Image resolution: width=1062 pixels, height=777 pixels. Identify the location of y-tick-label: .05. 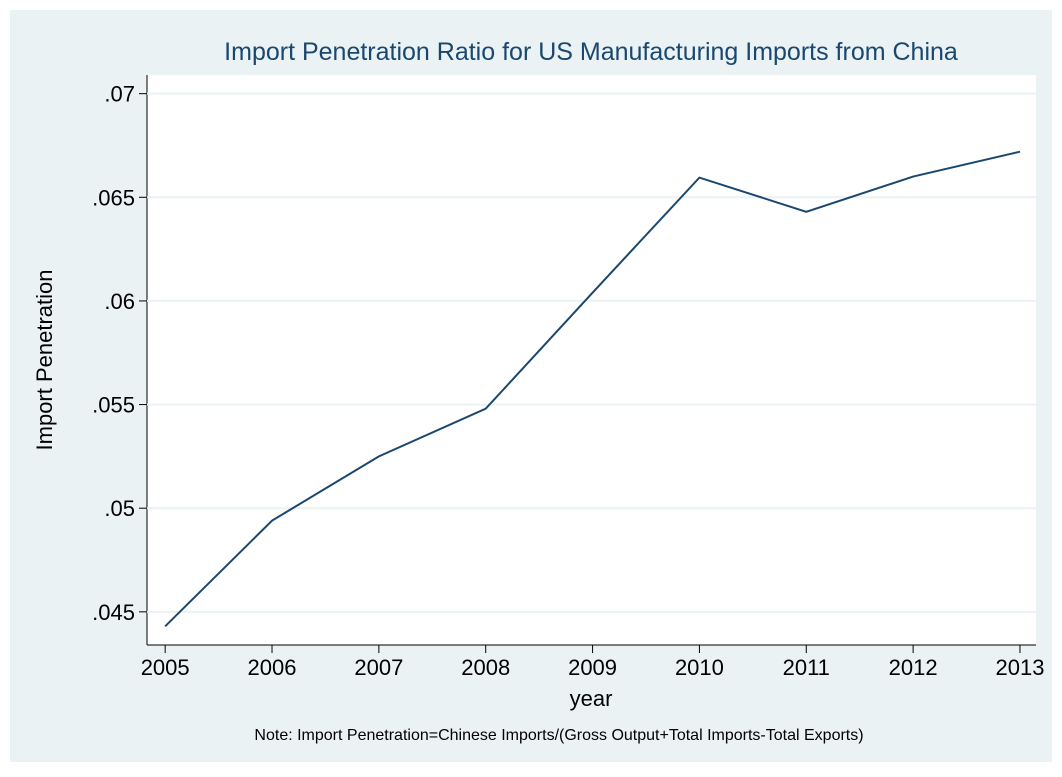
(119, 508).